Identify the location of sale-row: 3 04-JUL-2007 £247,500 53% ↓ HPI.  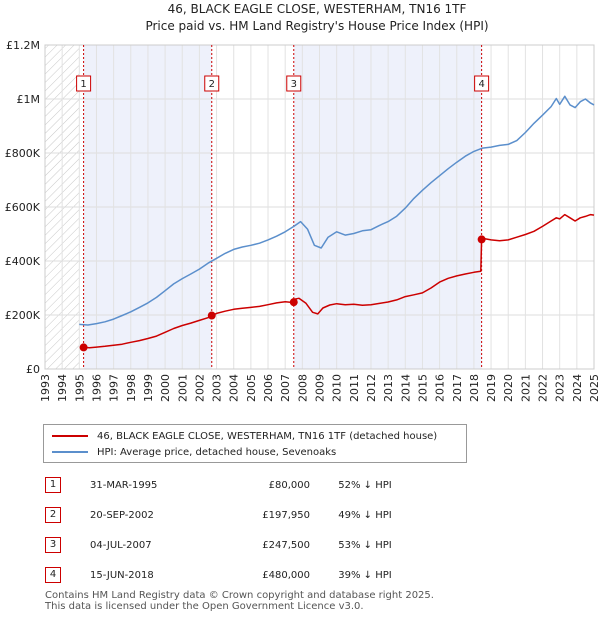
(231, 545).